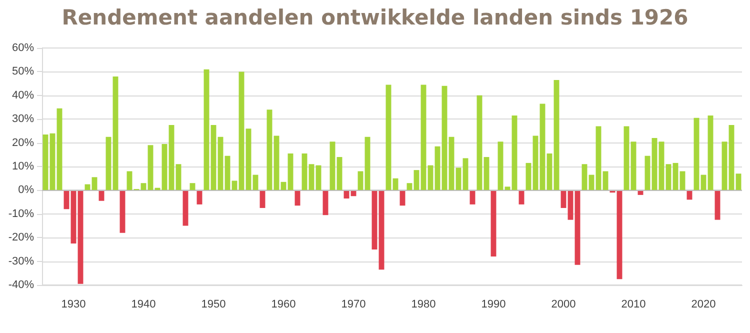  What do you see at coordinates (21, 285) in the screenshot?
I see `y-tick-label: -40%` at bounding box center [21, 285].